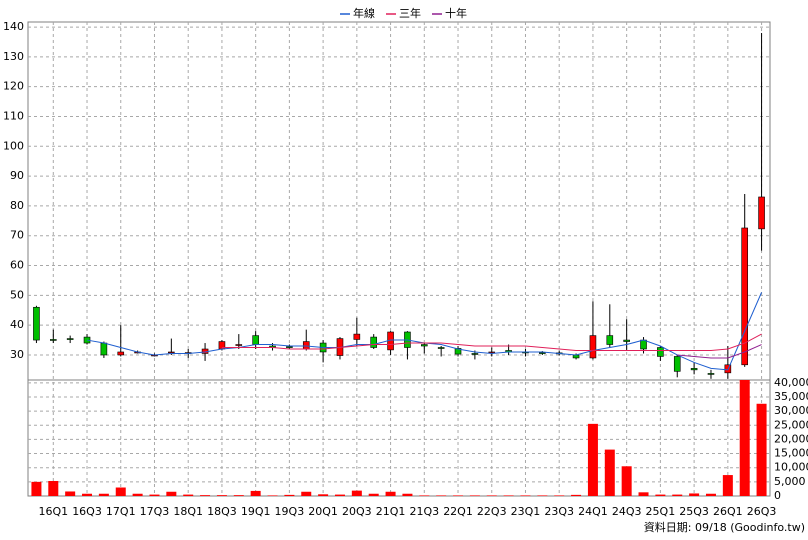  Describe the element at coordinates (364, 13) in the screenshot. I see `legend-label: 年線` at that location.